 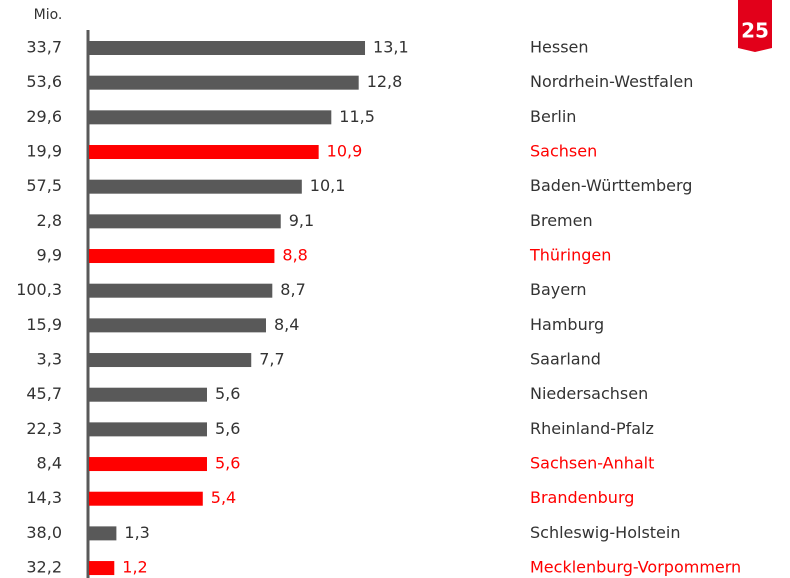 I want to click on left-label: 100,3, so click(x=39, y=289).